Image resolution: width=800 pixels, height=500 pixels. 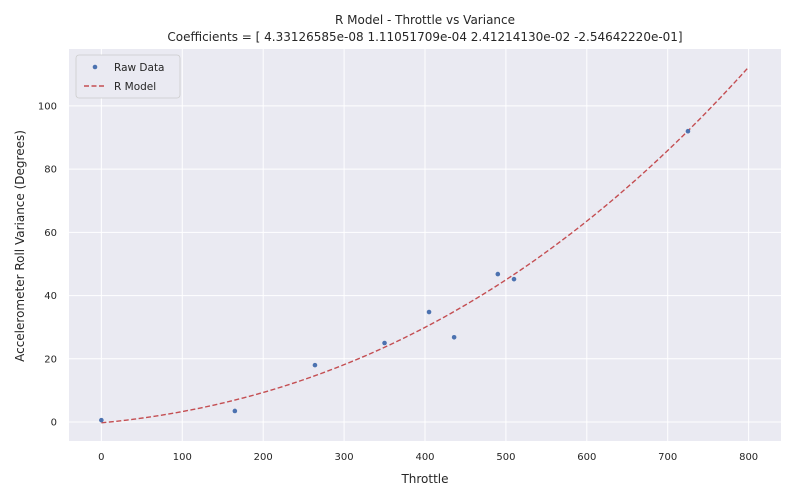 What do you see at coordinates (95, 67) in the screenshot?
I see `legend-marker-swatch` at bounding box center [95, 67].